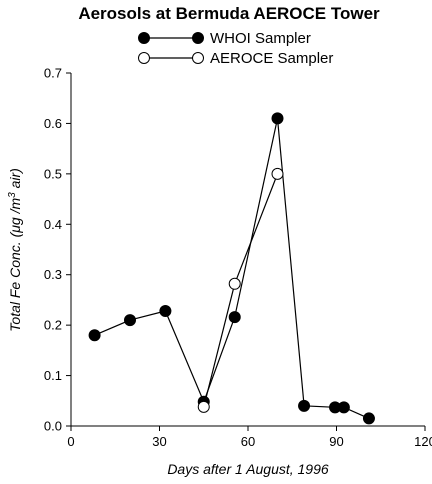 The height and width of the screenshot is (484, 432). Describe the element at coordinates (248, 469) in the screenshot. I see `x-axis-label: Days after 1 August, 1996` at that location.